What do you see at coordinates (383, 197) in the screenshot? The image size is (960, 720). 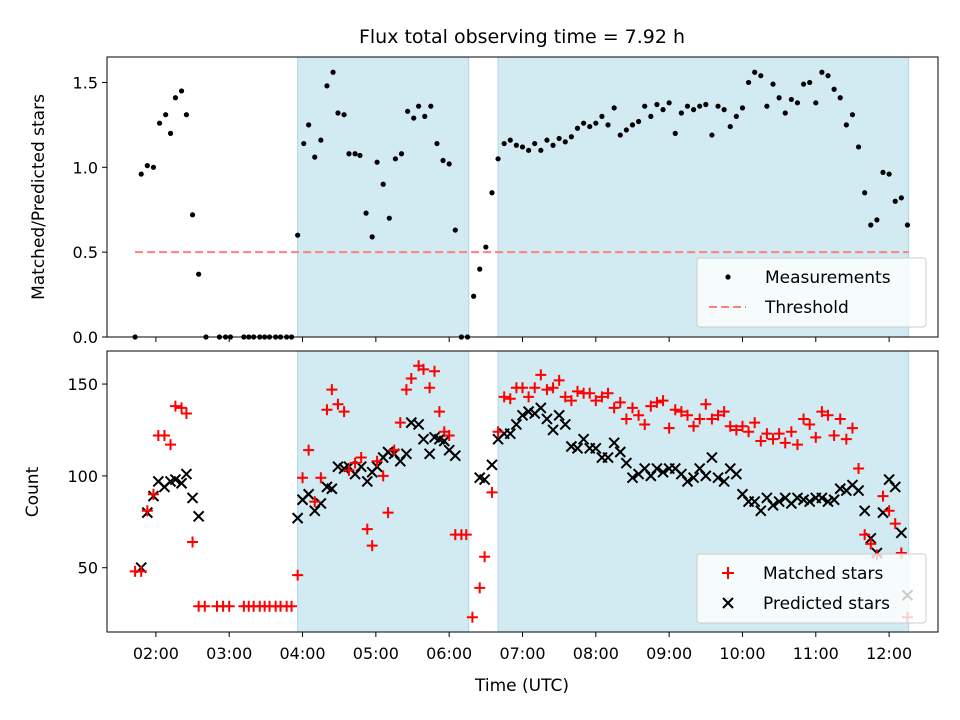 I see `ratio-shaded-interval` at bounding box center [383, 197].